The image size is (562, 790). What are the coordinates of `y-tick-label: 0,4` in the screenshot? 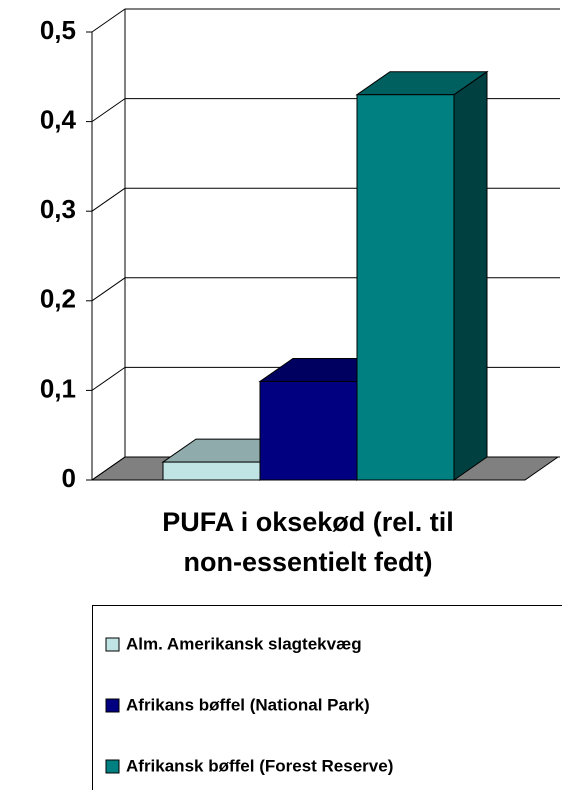 It's located at (58, 119).